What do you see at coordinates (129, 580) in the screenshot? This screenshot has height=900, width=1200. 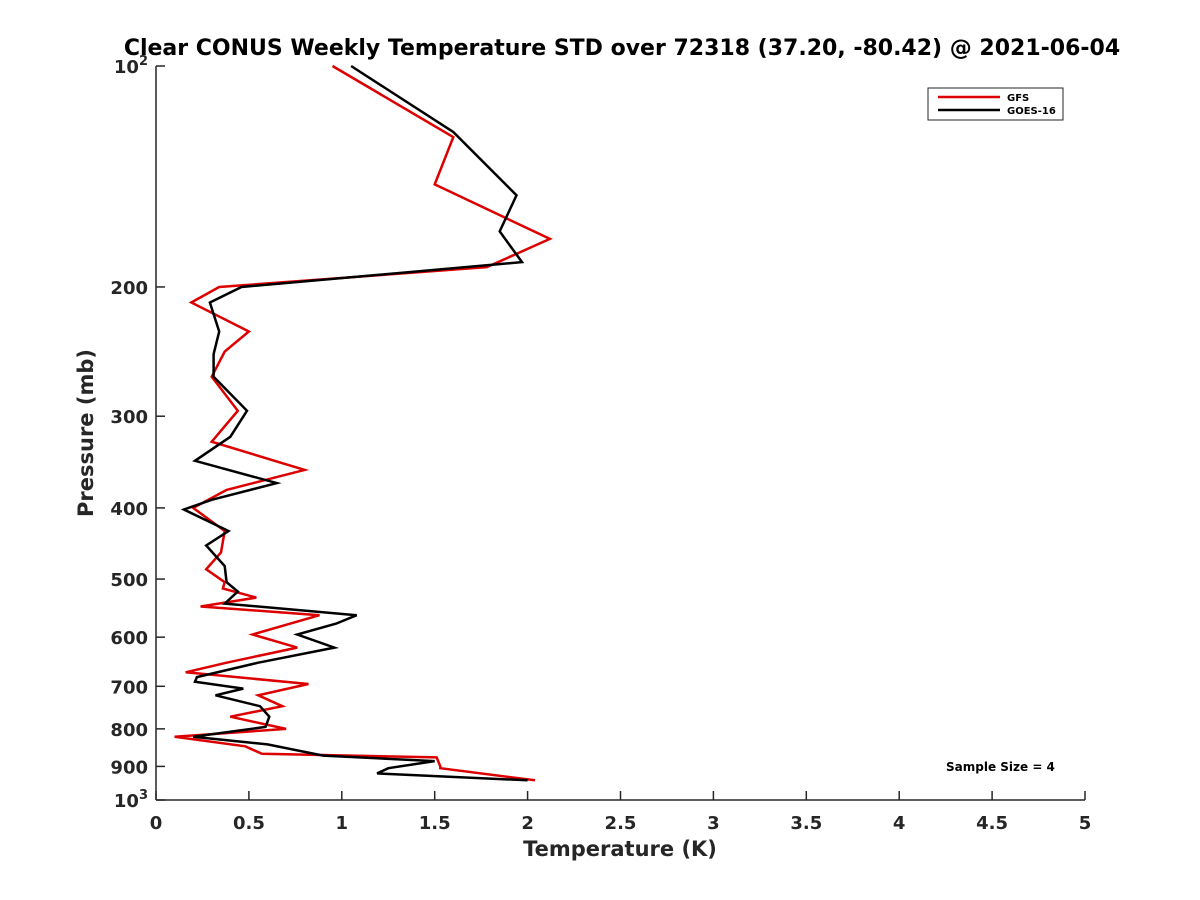 I see `y-tick-label: 500` at bounding box center [129, 580].